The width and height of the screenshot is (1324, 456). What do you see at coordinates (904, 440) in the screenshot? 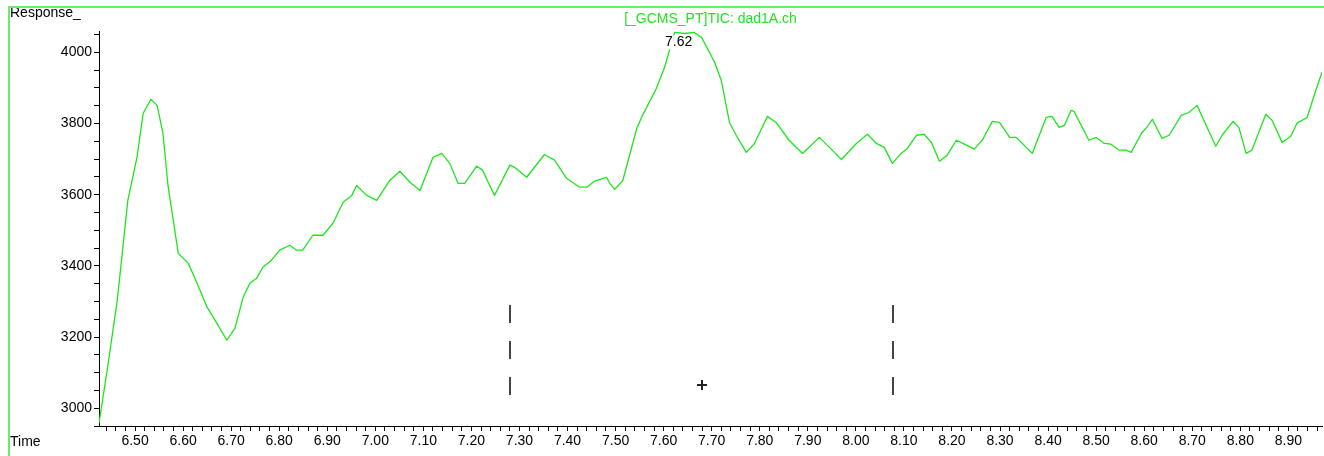
I see `x-tick-label: 8.10` at bounding box center [904, 440].